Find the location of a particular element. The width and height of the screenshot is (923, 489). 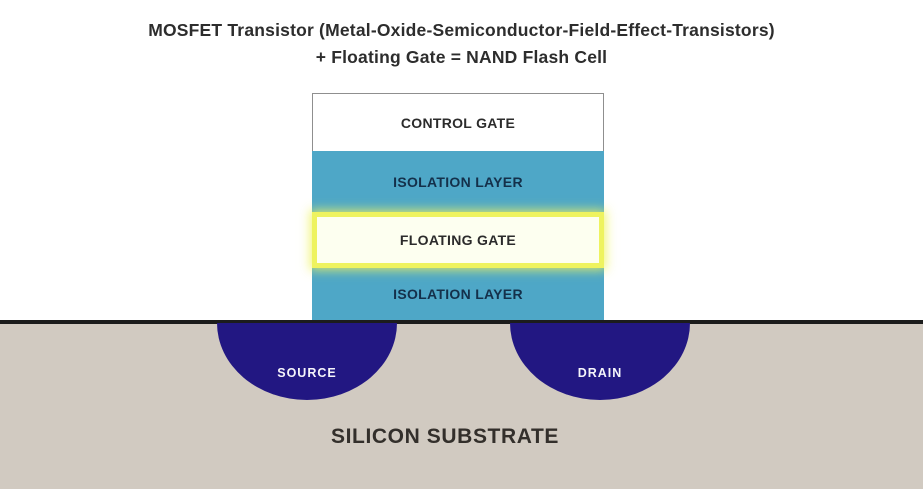

isolation-layer-bottom: ISOLATION LAYER is located at coordinates (458, 294).